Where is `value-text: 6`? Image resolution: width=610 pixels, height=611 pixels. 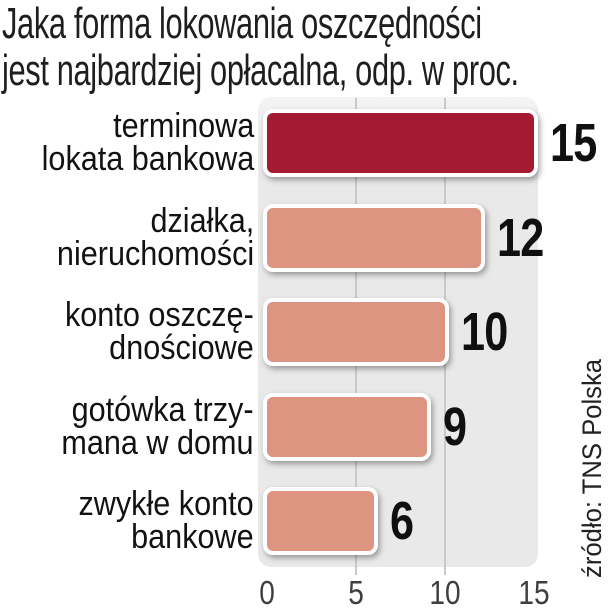
value-text: 6 is located at coordinates (401, 521).